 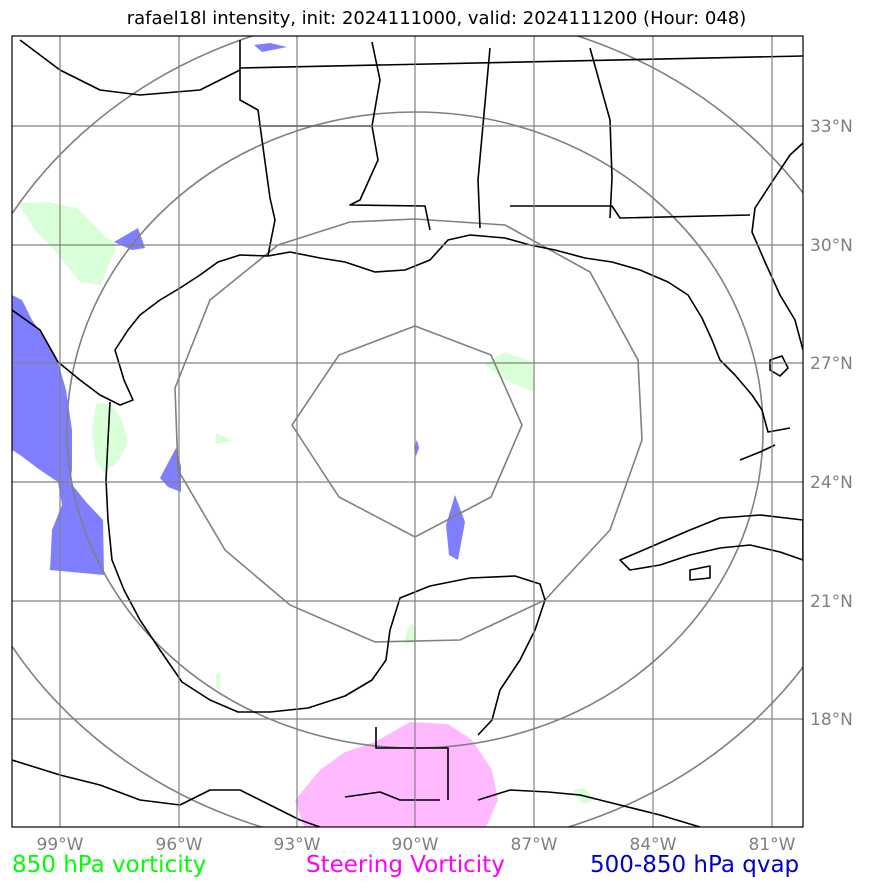 What do you see at coordinates (271, 227) in the screenshot?
I see `state-border-texas-louisiana` at bounding box center [271, 227].